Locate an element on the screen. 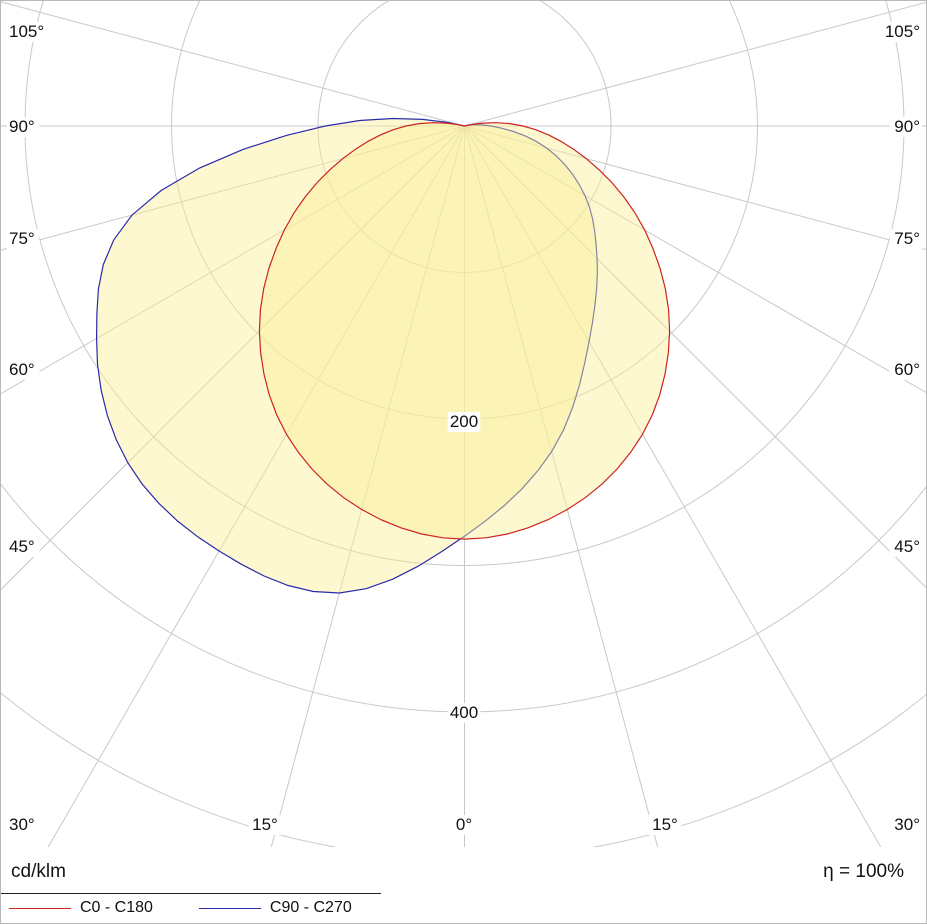 The width and height of the screenshot is (927, 924). legend-line-blue is located at coordinates (229, 908).